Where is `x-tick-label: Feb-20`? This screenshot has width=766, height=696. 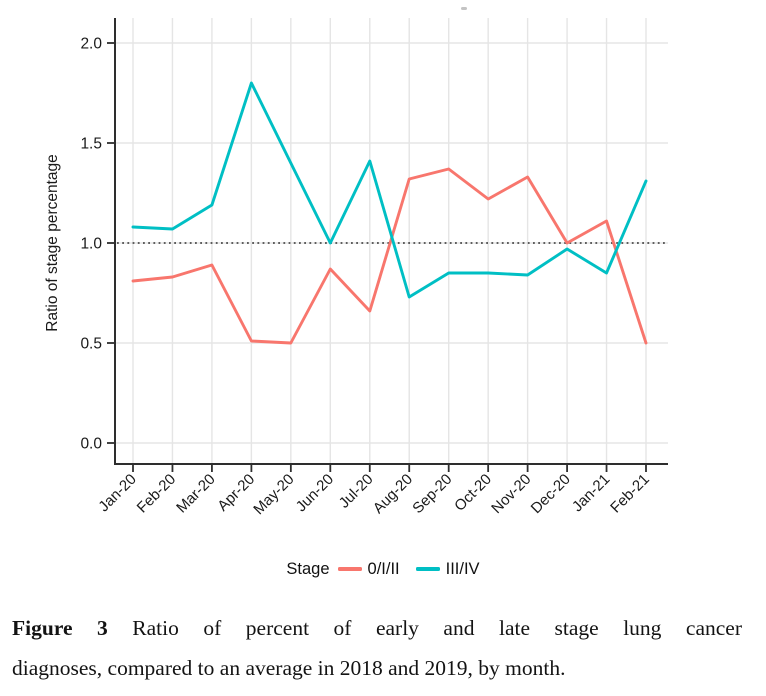 x-tick-label: Feb-20 is located at coordinates (157, 494).